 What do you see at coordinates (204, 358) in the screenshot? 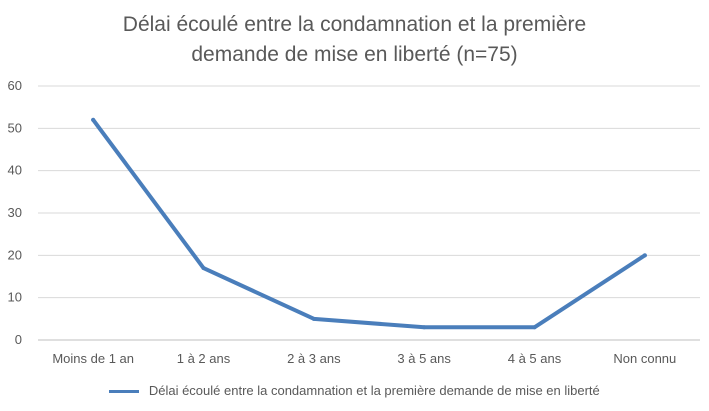
I see `x-tick-label: 1 à 2 ans` at bounding box center [204, 358].